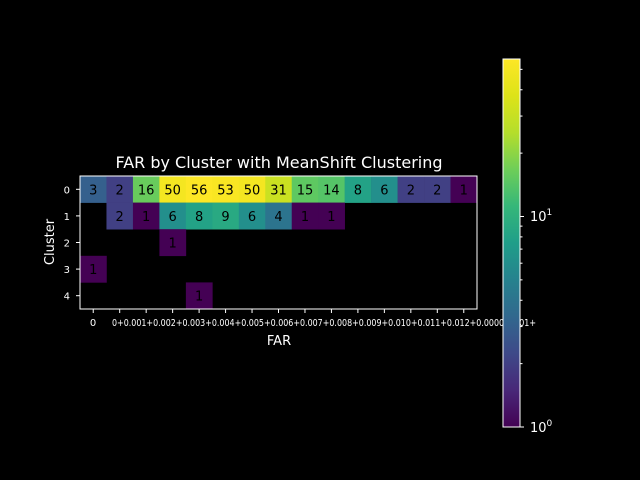 The image size is (640, 480). What do you see at coordinates (278, 162) in the screenshot?
I see `chart-title: FAR by Cluster with MeanShift Clustering` at bounding box center [278, 162].